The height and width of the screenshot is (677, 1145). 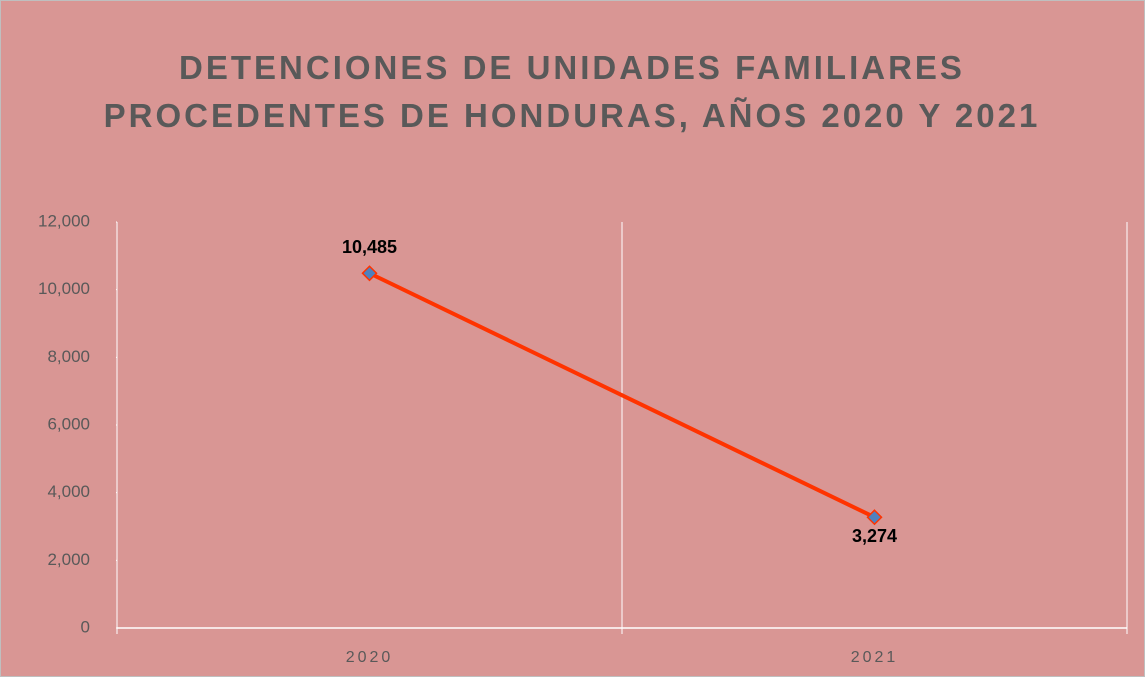 I want to click on y-tick-label: 4,000, so click(x=68, y=491).